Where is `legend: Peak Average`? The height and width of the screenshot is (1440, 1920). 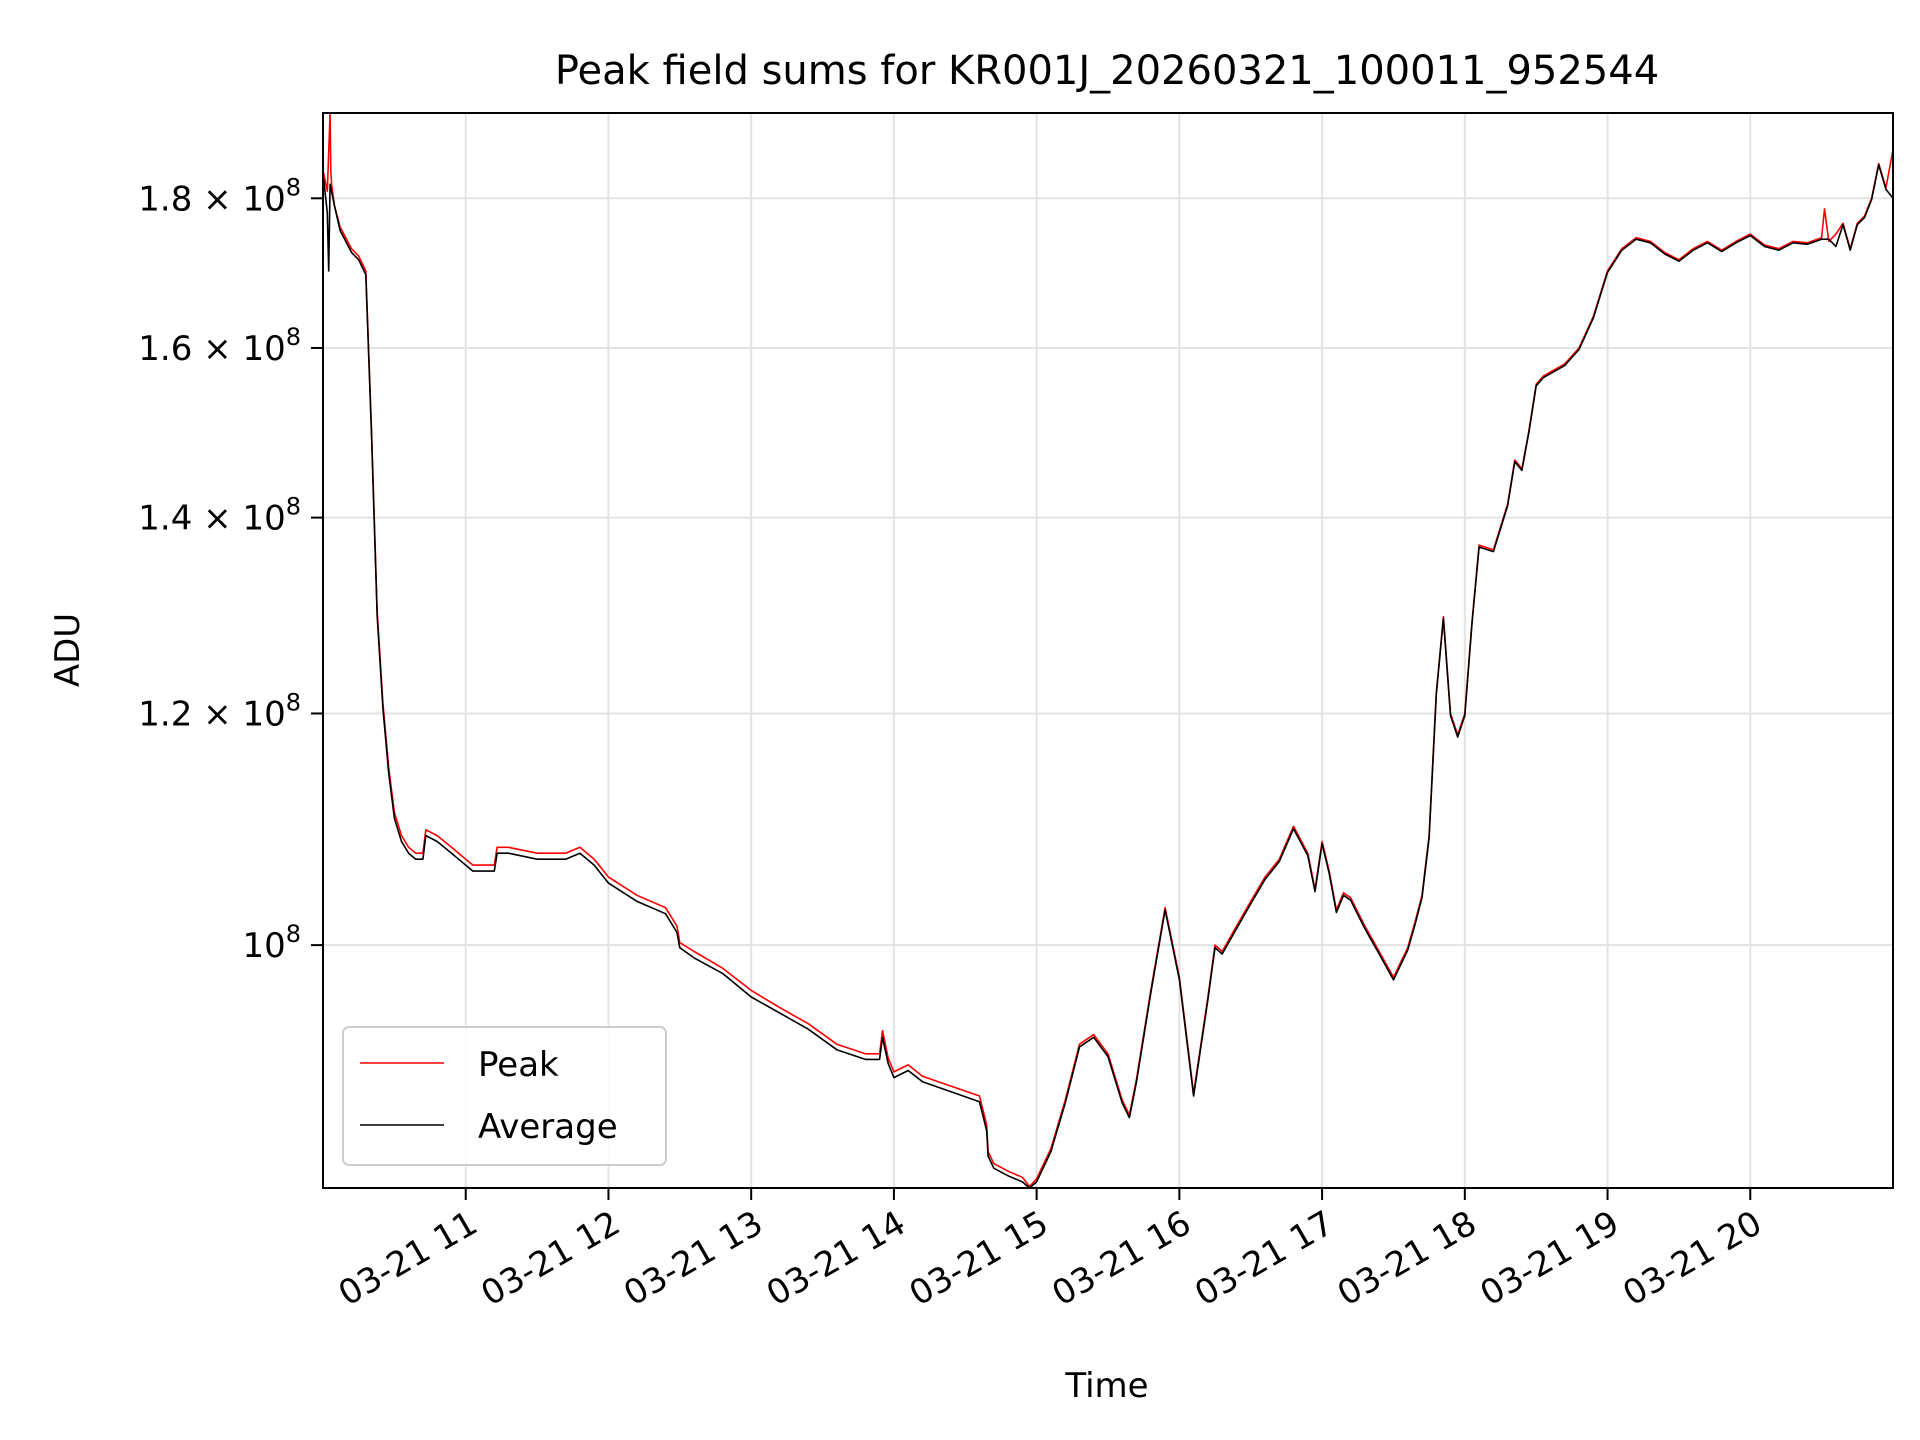 legend: Peak Average is located at coordinates (504, 1096).